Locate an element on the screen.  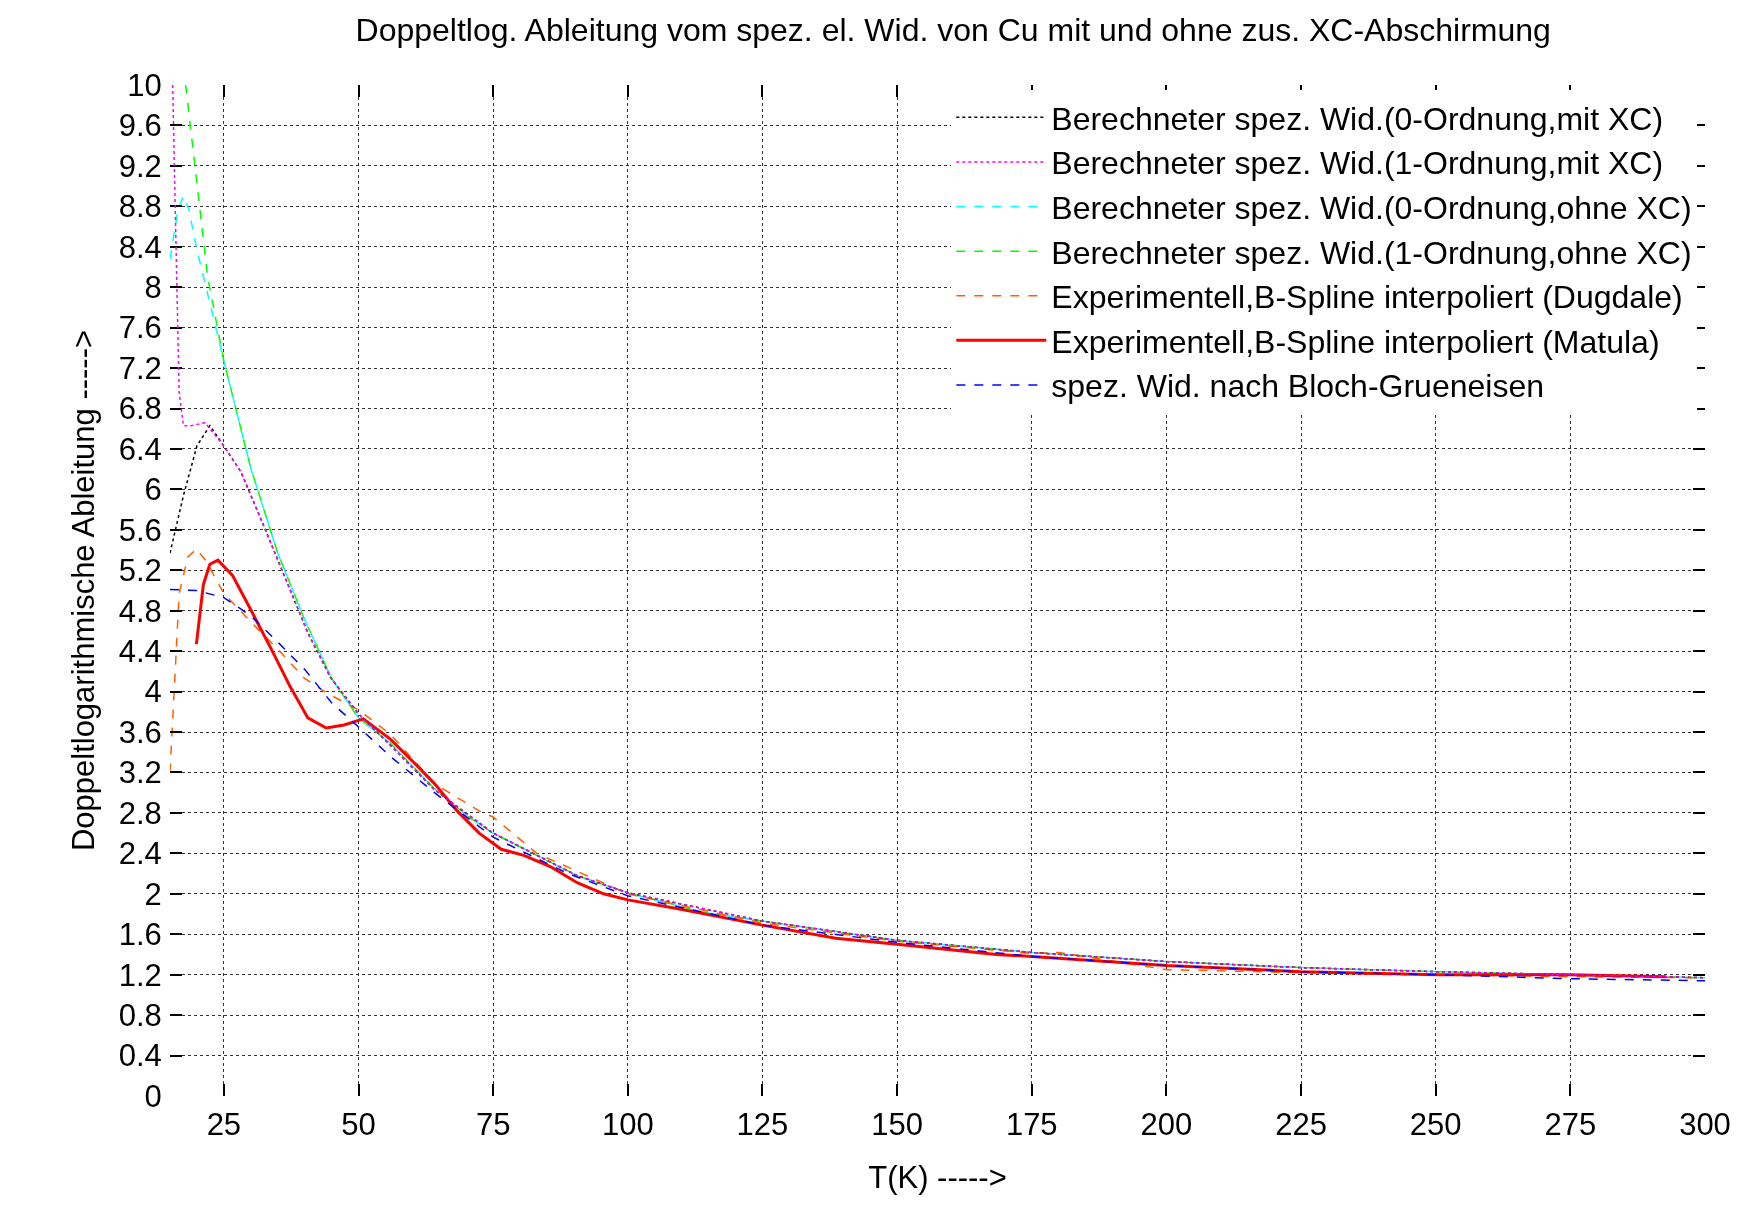
y-tick-label: 0.4 is located at coordinates (140, 1056).